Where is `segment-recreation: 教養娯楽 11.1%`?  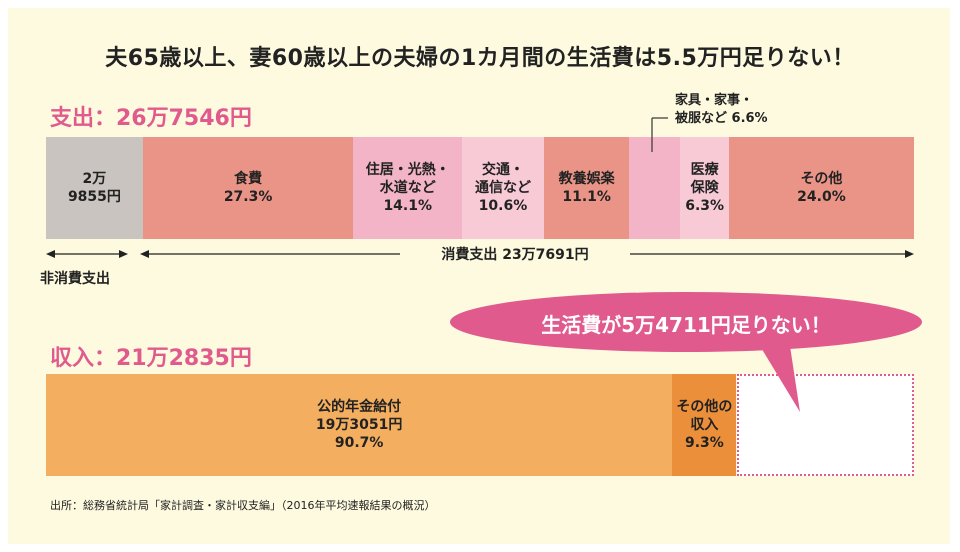
segment-recreation: 教養娯楽 11.1% is located at coordinates (586, 188).